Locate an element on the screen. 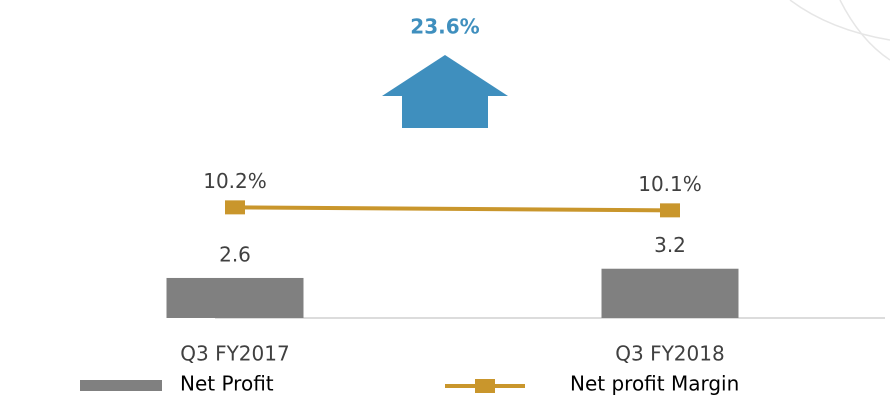 Image resolution: width=890 pixels, height=400 pixels. x-tick-label: Q3 FY2018 is located at coordinates (669, 354).